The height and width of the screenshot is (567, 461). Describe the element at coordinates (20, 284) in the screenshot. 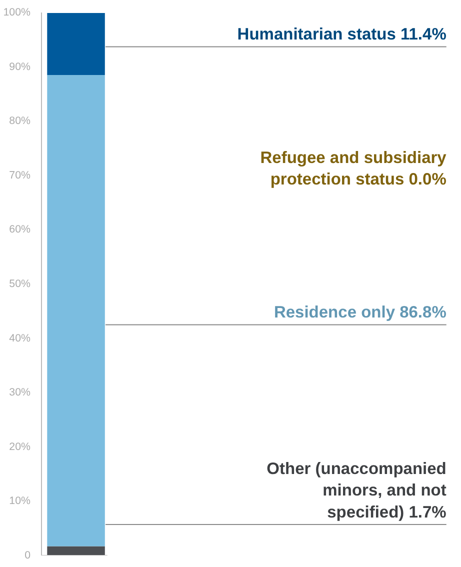

I see `y-tick-label: 50%` at that location.